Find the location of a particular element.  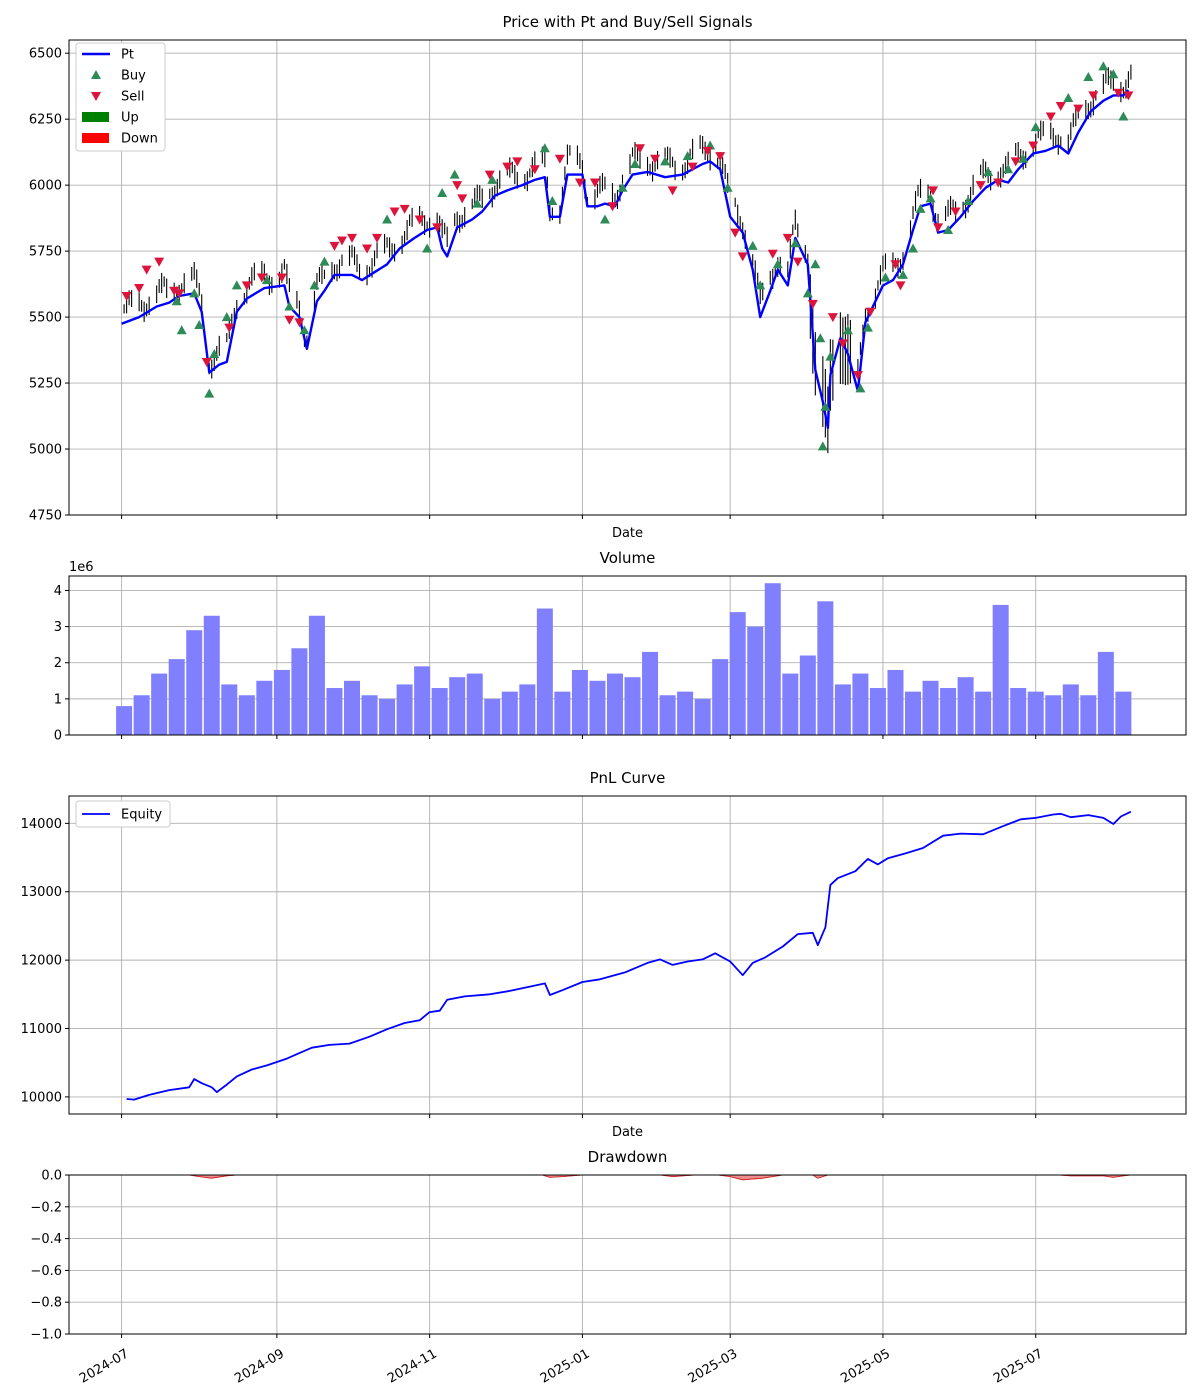

y-tick-label: −0.2 is located at coordinates (46, 1207).